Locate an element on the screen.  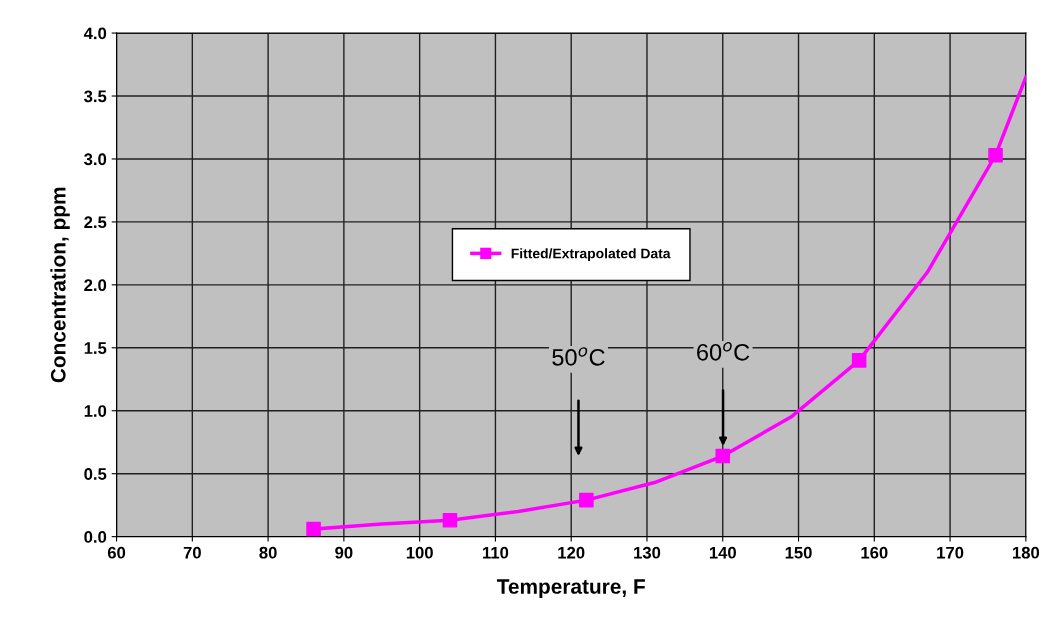
x-tick-label: 90 is located at coordinates (344, 552).